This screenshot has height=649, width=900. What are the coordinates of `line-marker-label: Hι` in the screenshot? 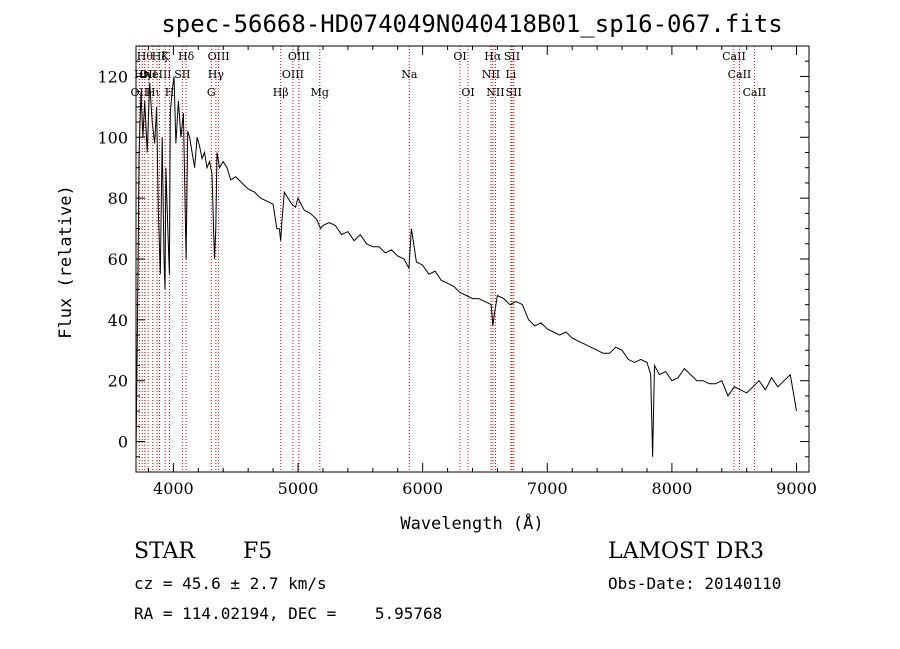 It's located at (153, 92).